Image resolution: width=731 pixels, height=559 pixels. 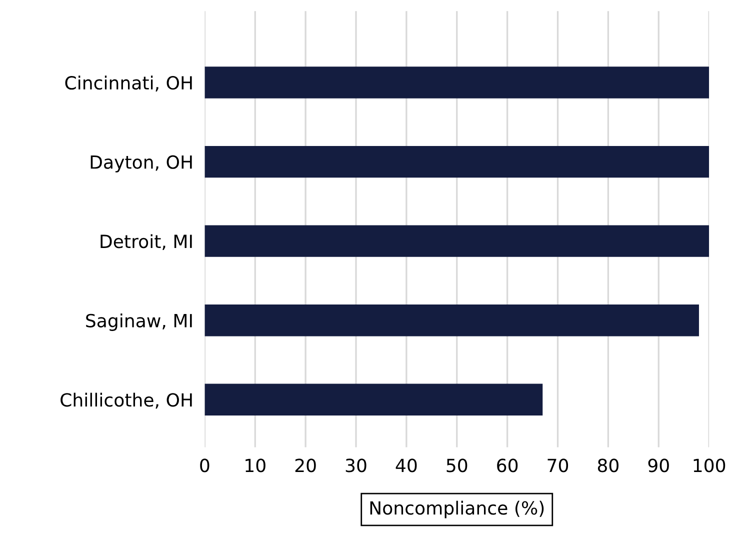 What do you see at coordinates (608, 465) in the screenshot?
I see `x-tick-label: 80` at bounding box center [608, 465].